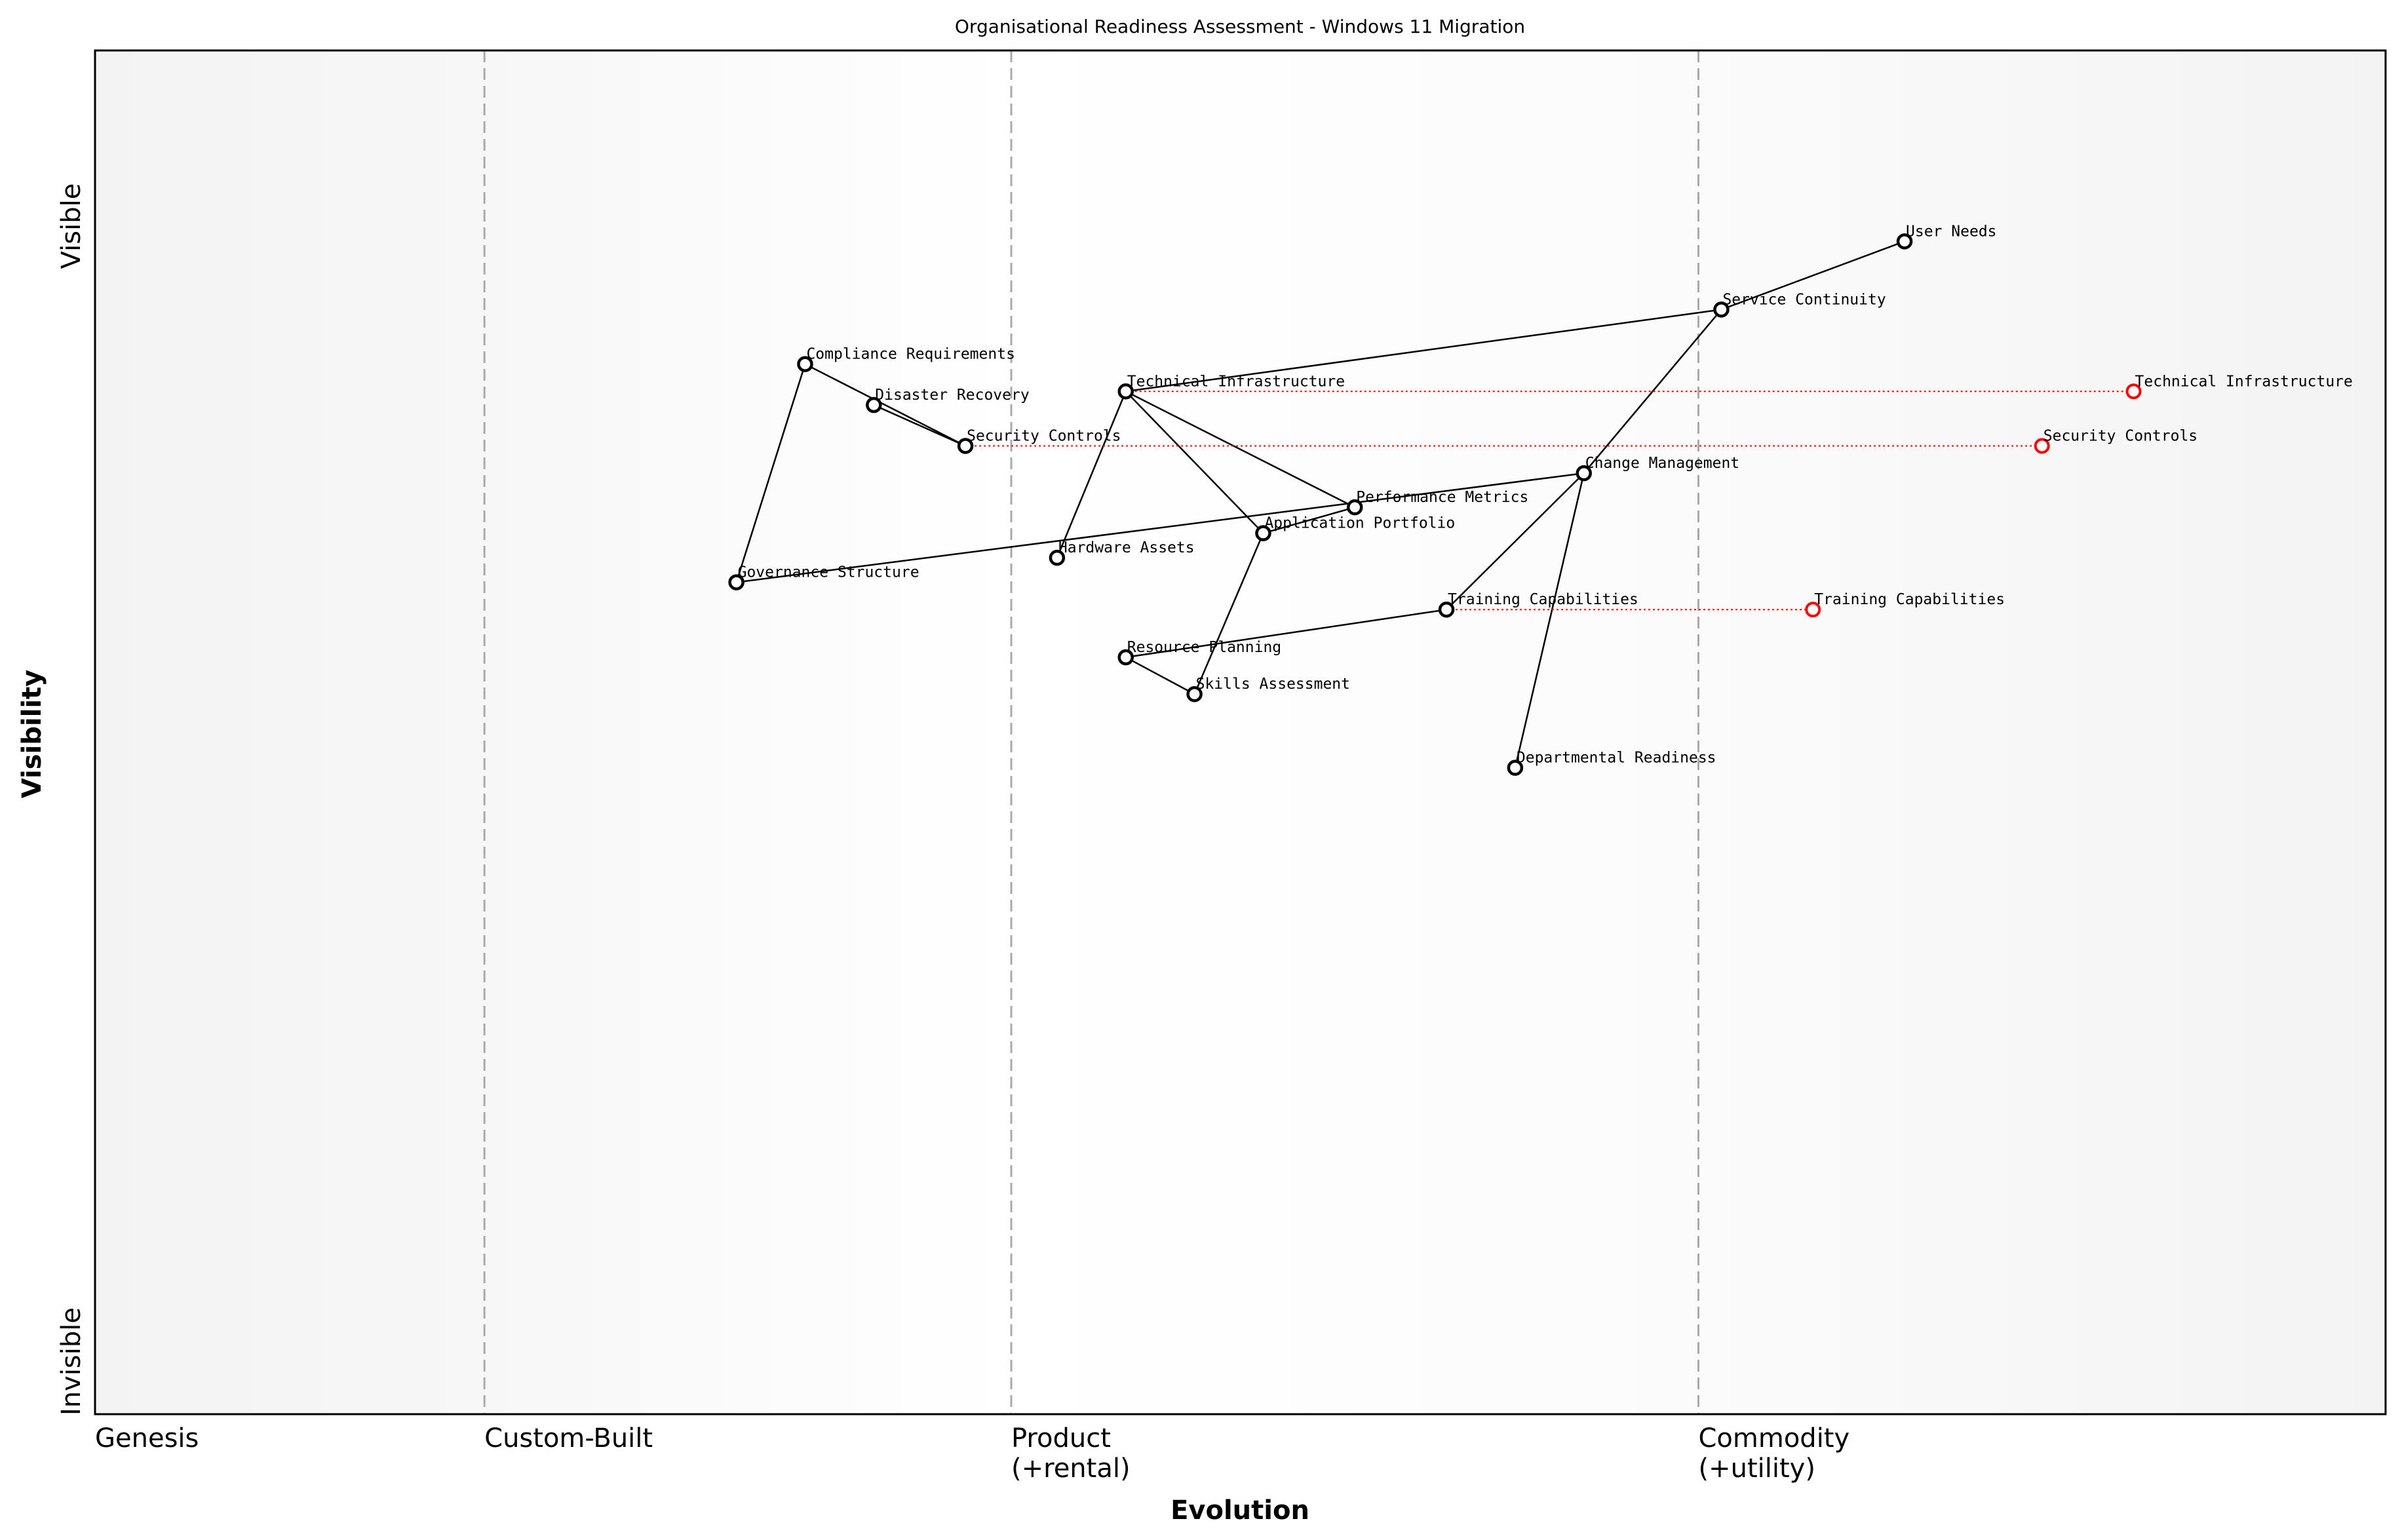 The height and width of the screenshot is (1540, 2400). I want to click on link-application-portfolio-to-performance-metrics, so click(1309, 520).